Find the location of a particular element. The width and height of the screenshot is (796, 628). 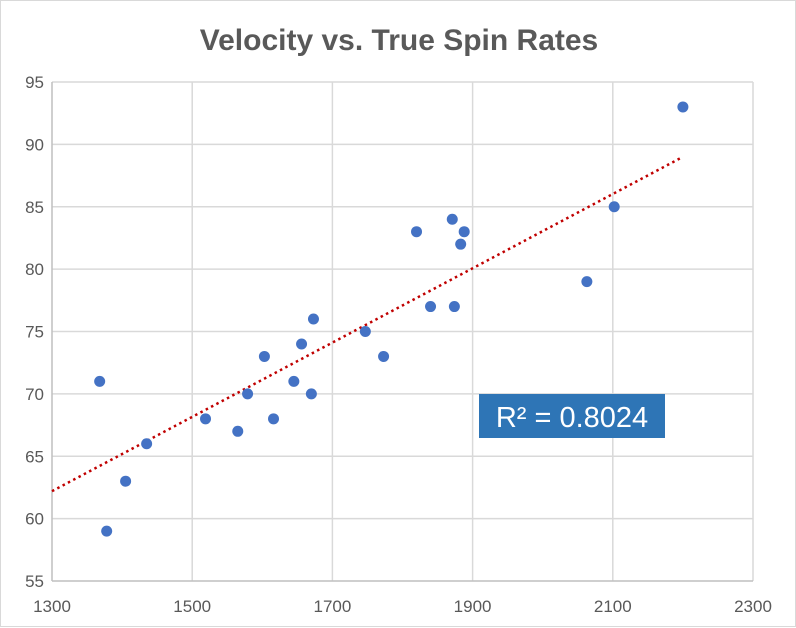

chart-title: Velocity vs. True Spin Rates is located at coordinates (399, 40).